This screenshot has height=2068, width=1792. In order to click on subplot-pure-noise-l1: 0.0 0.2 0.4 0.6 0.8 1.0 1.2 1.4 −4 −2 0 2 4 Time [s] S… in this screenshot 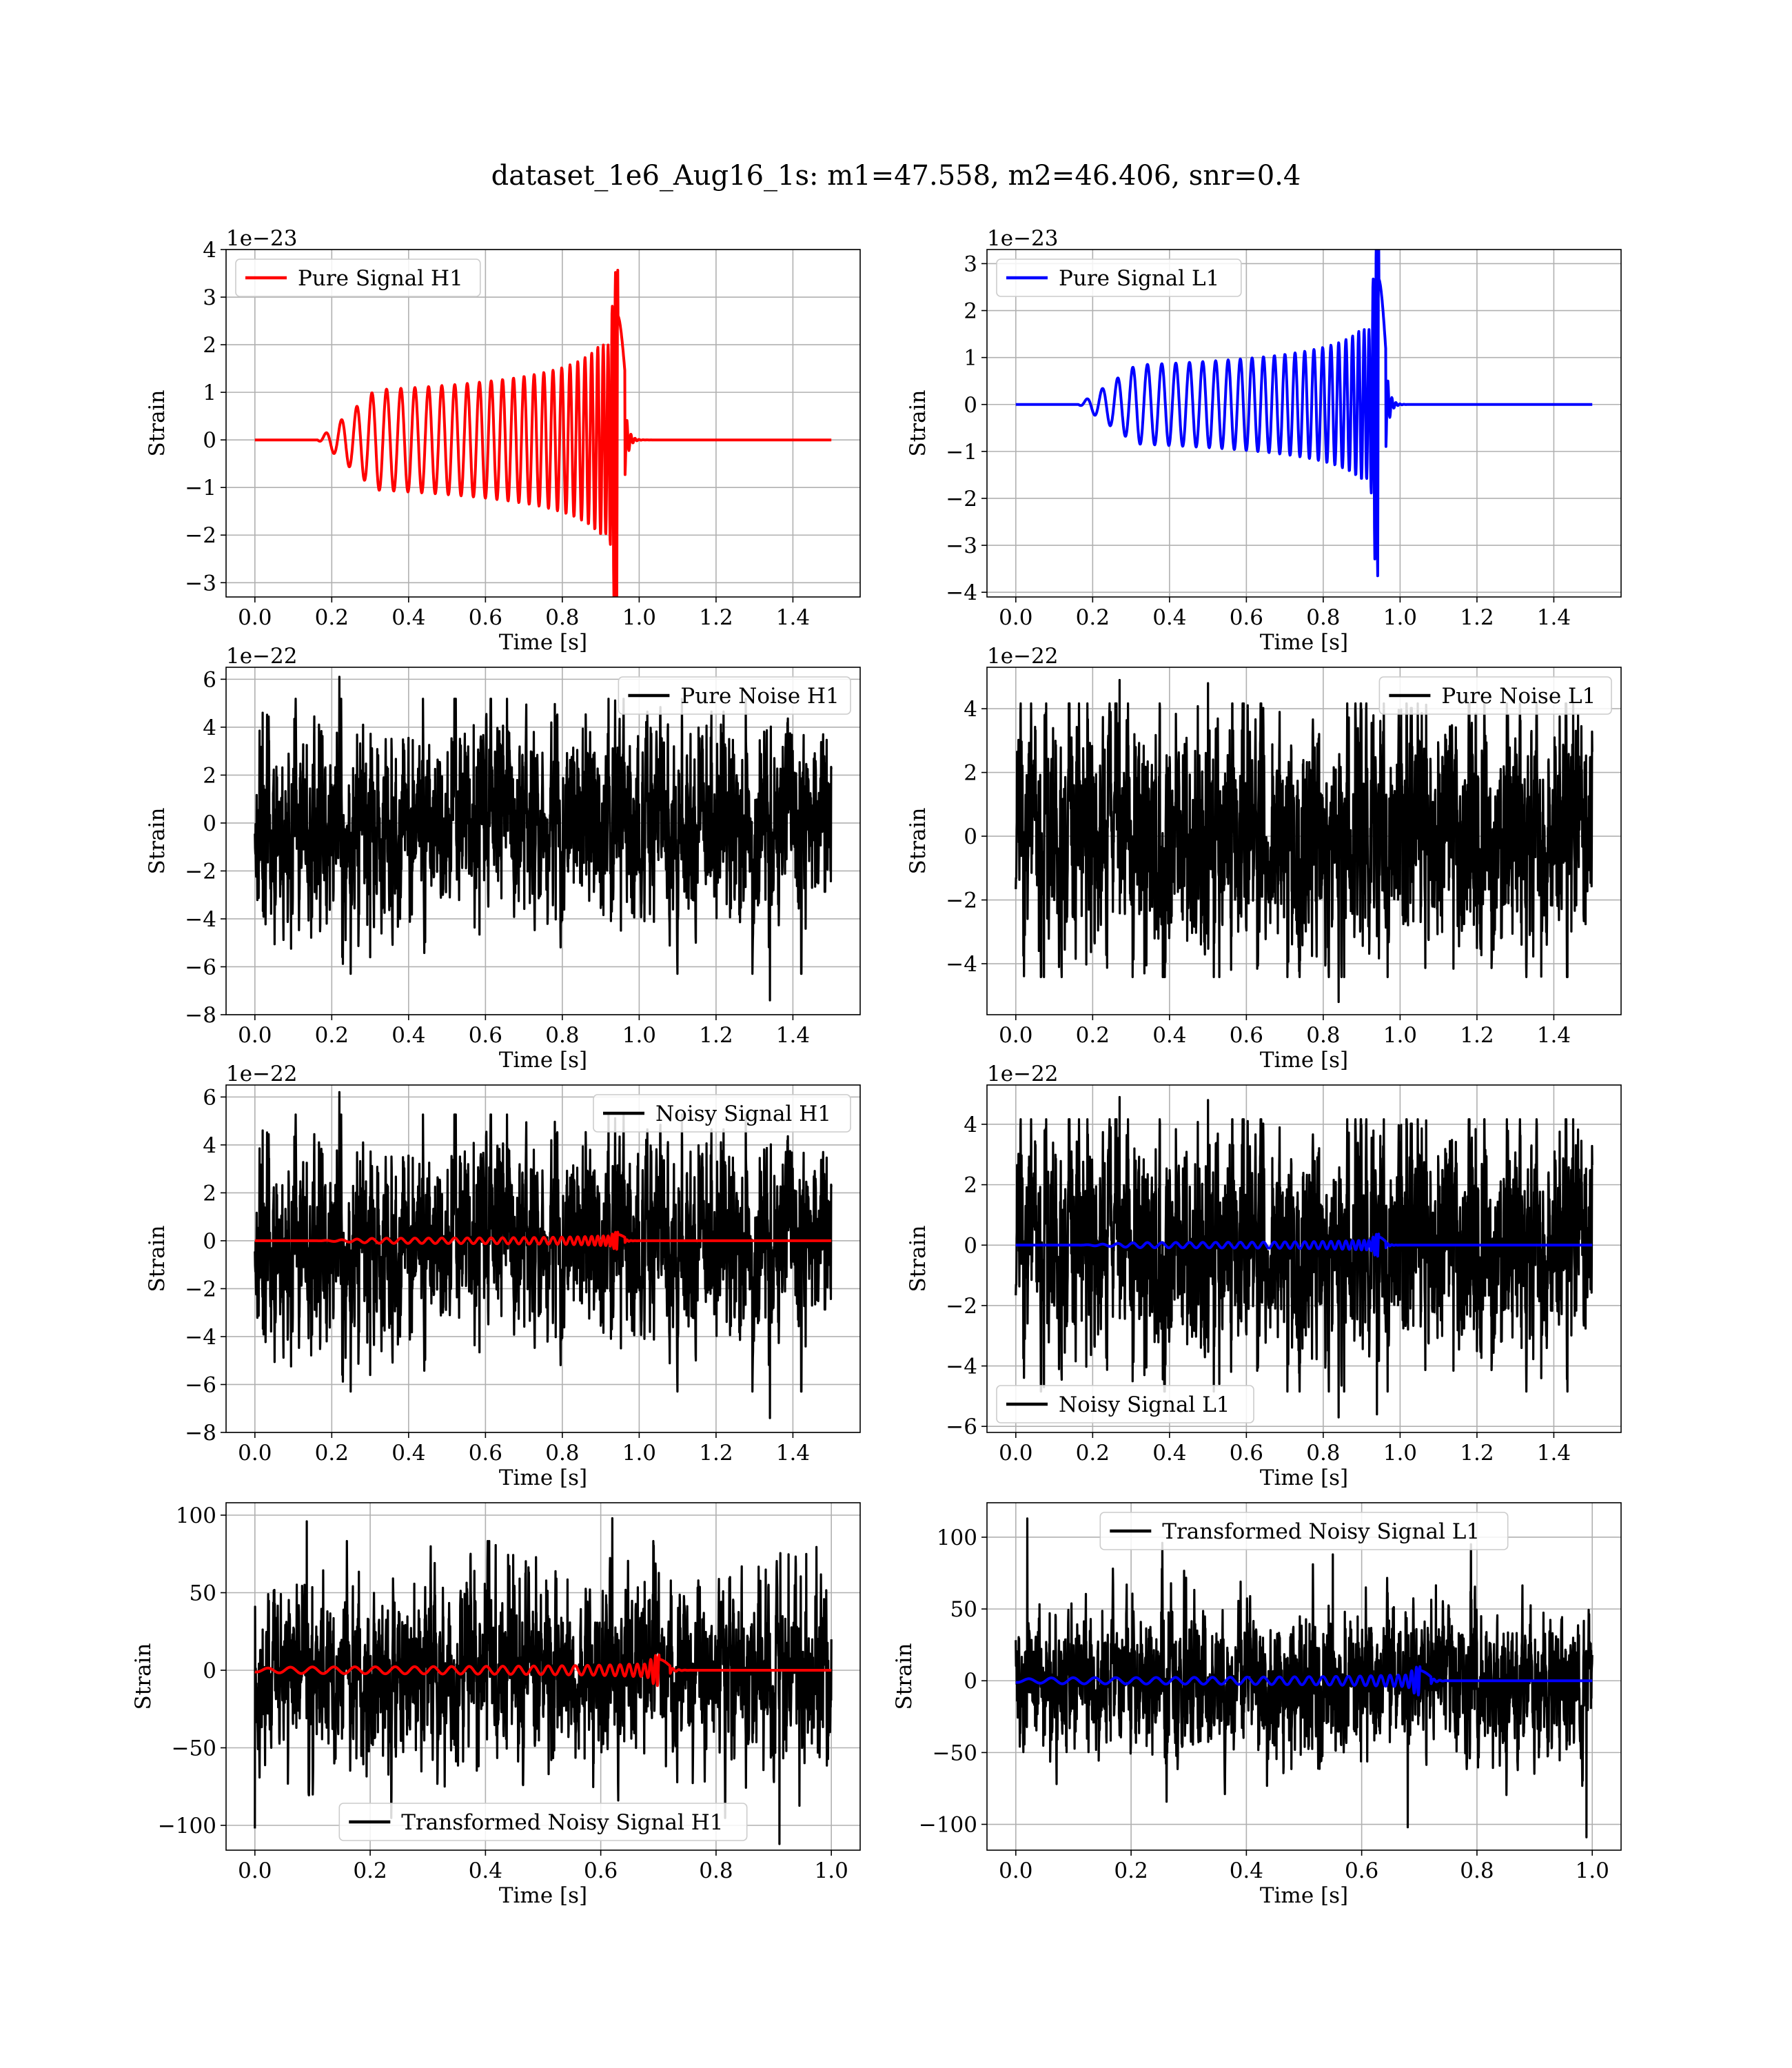, I will do `click(1264, 858)`.